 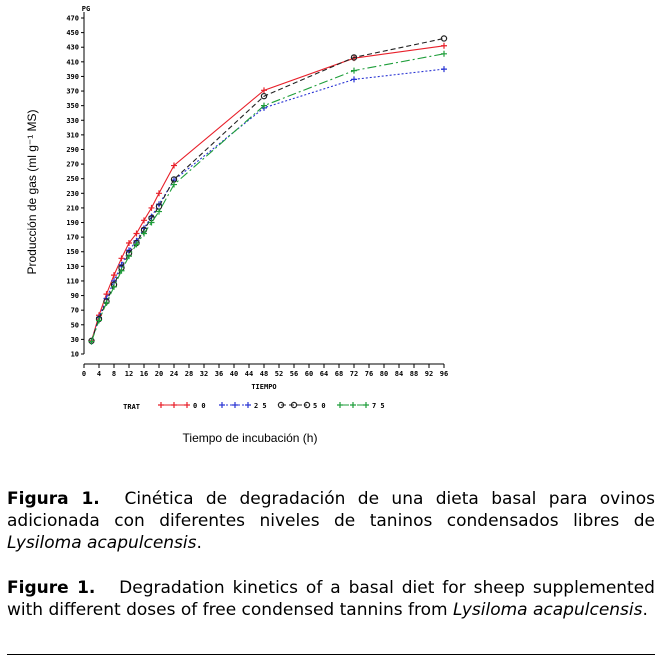 I want to click on x-tick-label: 96, so click(x=444, y=374).